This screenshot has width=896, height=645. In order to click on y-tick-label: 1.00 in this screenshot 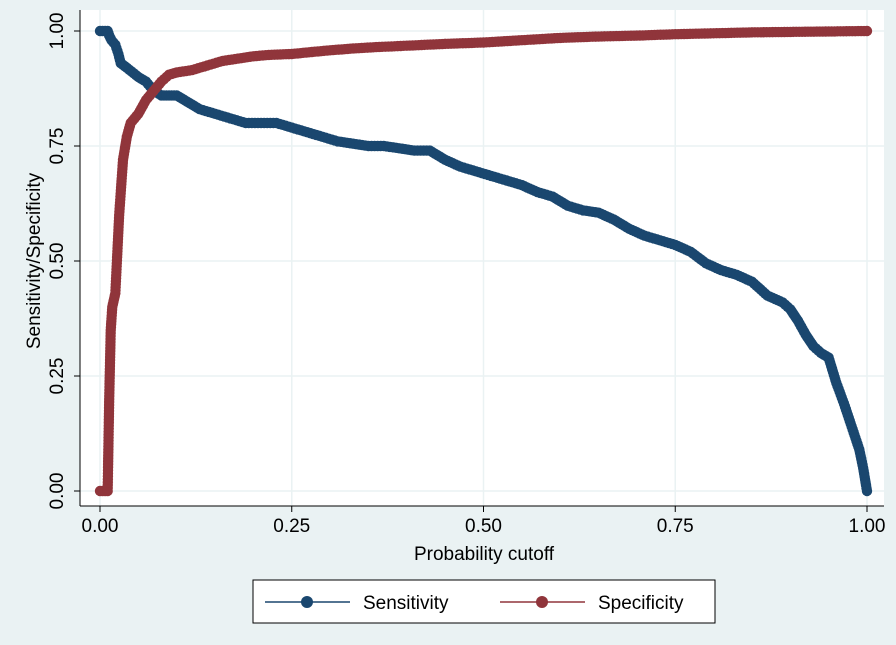, I will do `click(57, 31)`.